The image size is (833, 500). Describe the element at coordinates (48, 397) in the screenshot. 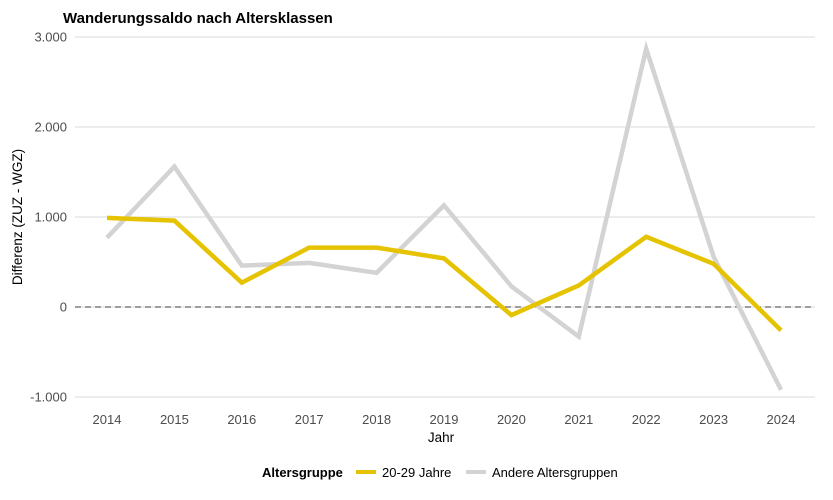

I see `y-tick-label: -1.000` at that location.